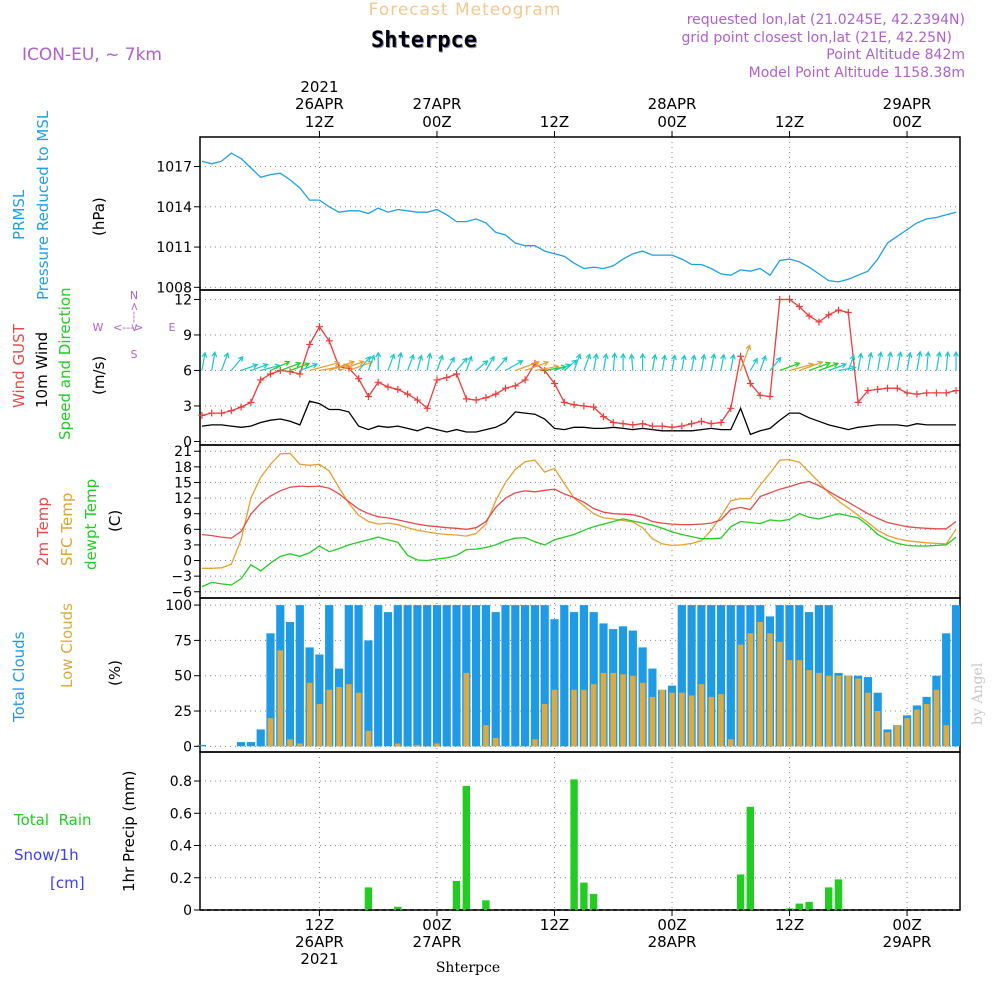 The image size is (1000, 1000). What do you see at coordinates (178, 606) in the screenshot?
I see `y-tick-label: 100` at bounding box center [178, 606].